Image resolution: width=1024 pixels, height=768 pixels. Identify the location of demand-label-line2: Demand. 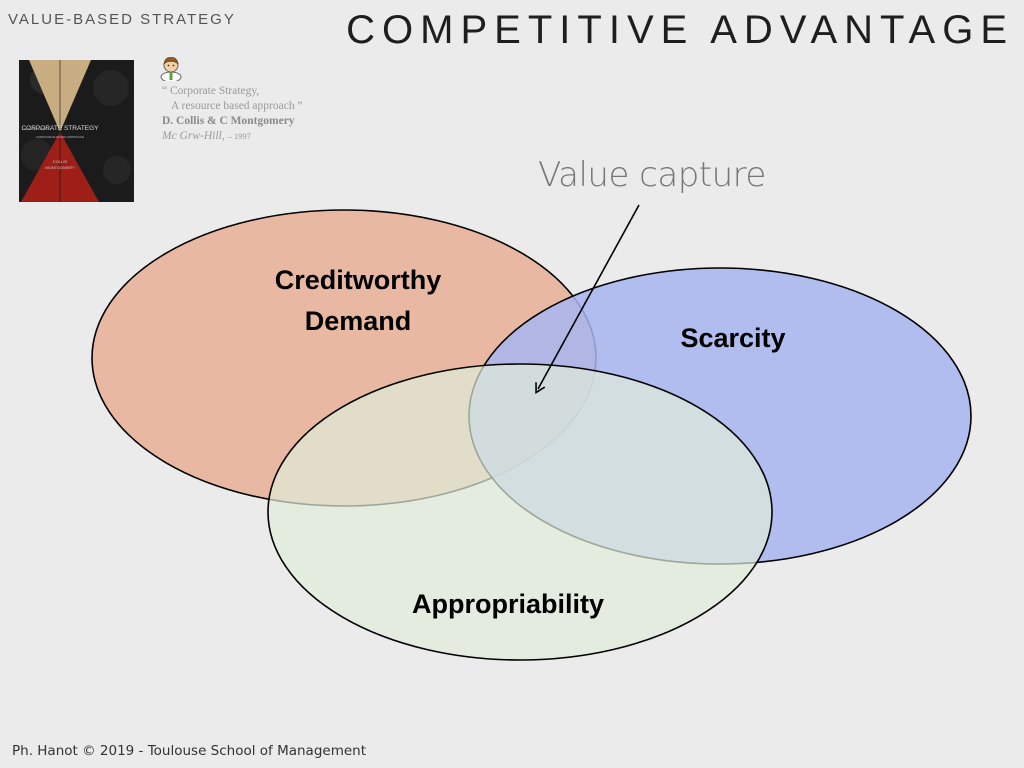
(358, 321).